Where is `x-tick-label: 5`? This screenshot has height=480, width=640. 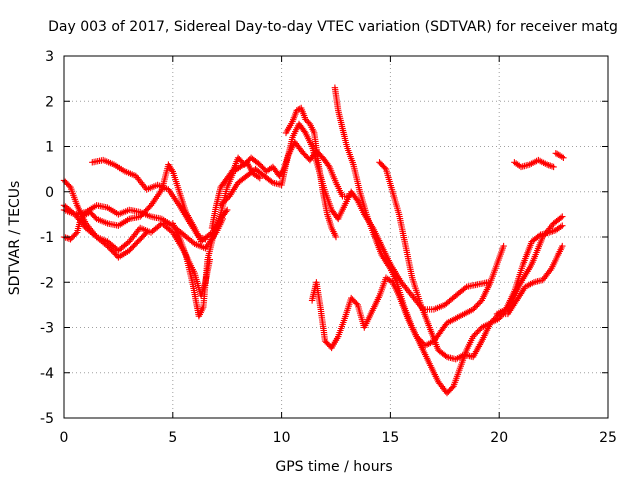
x-tick-label: 5 is located at coordinates (172, 438).